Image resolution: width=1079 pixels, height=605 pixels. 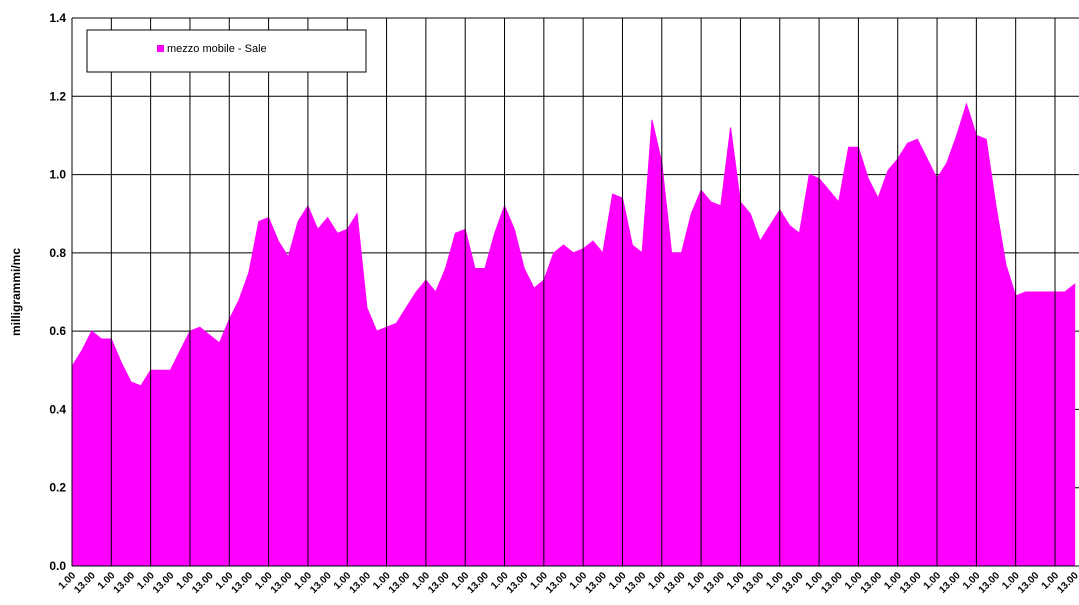 What do you see at coordinates (57, 331) in the screenshot?
I see `y-tick-label: 0.6` at bounding box center [57, 331].